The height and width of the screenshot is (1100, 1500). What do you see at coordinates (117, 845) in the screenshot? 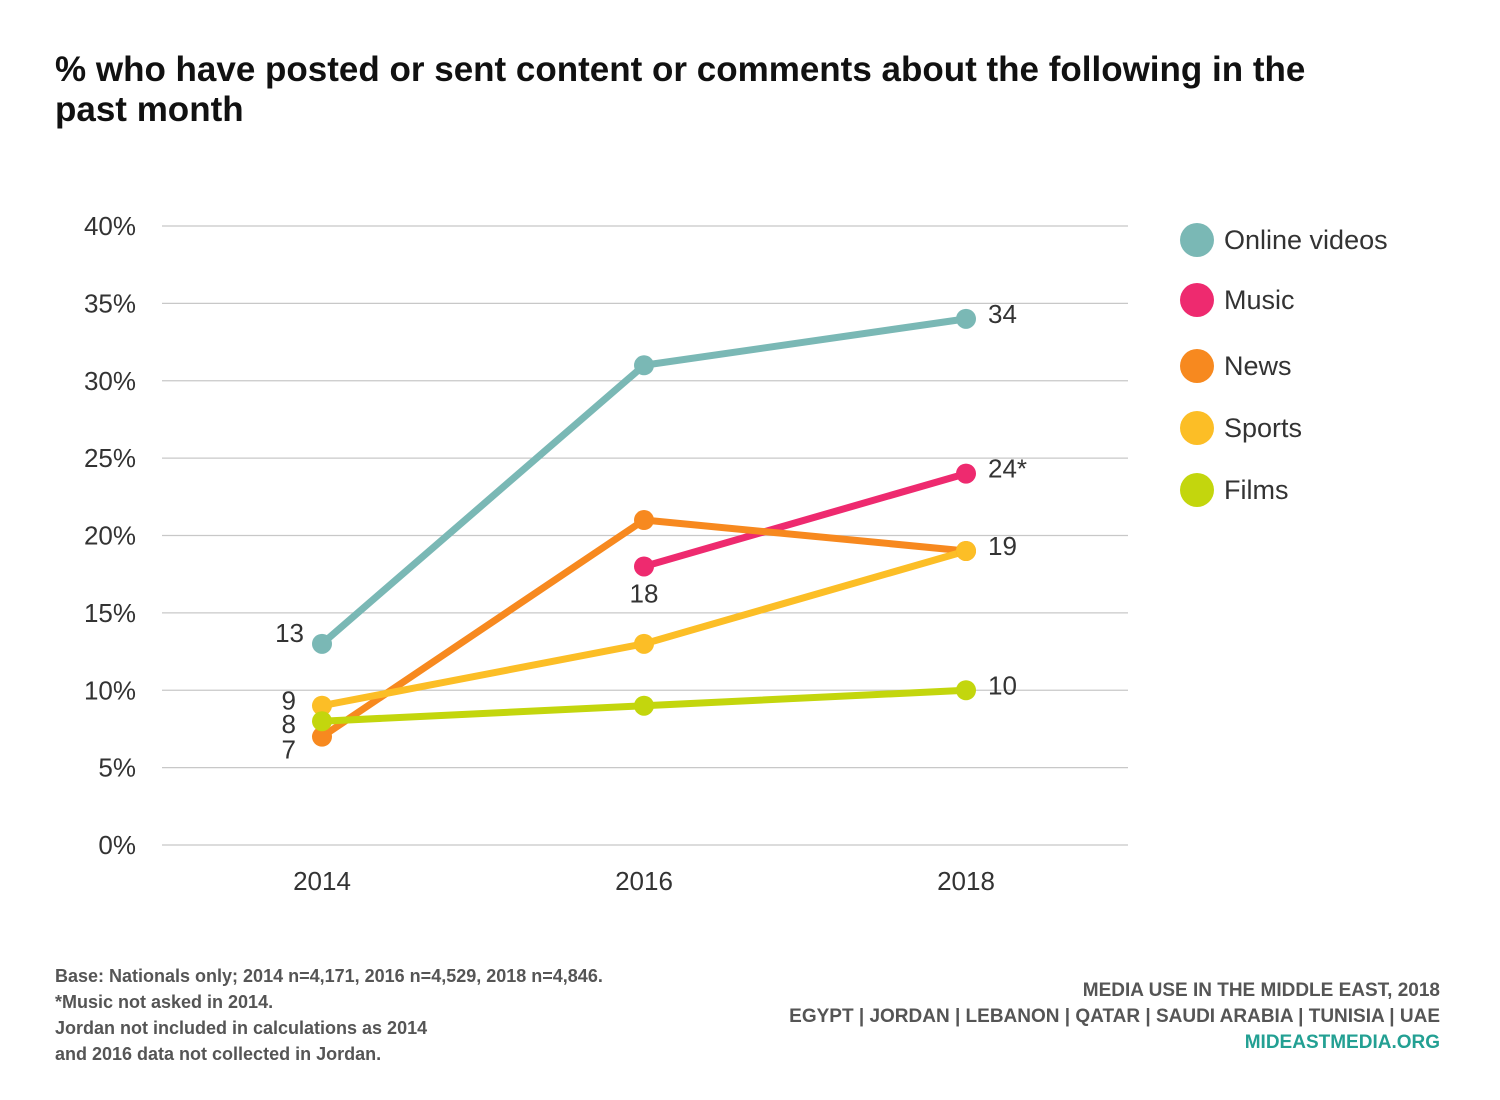
I see `y-tick-label: 0%` at bounding box center [117, 845].